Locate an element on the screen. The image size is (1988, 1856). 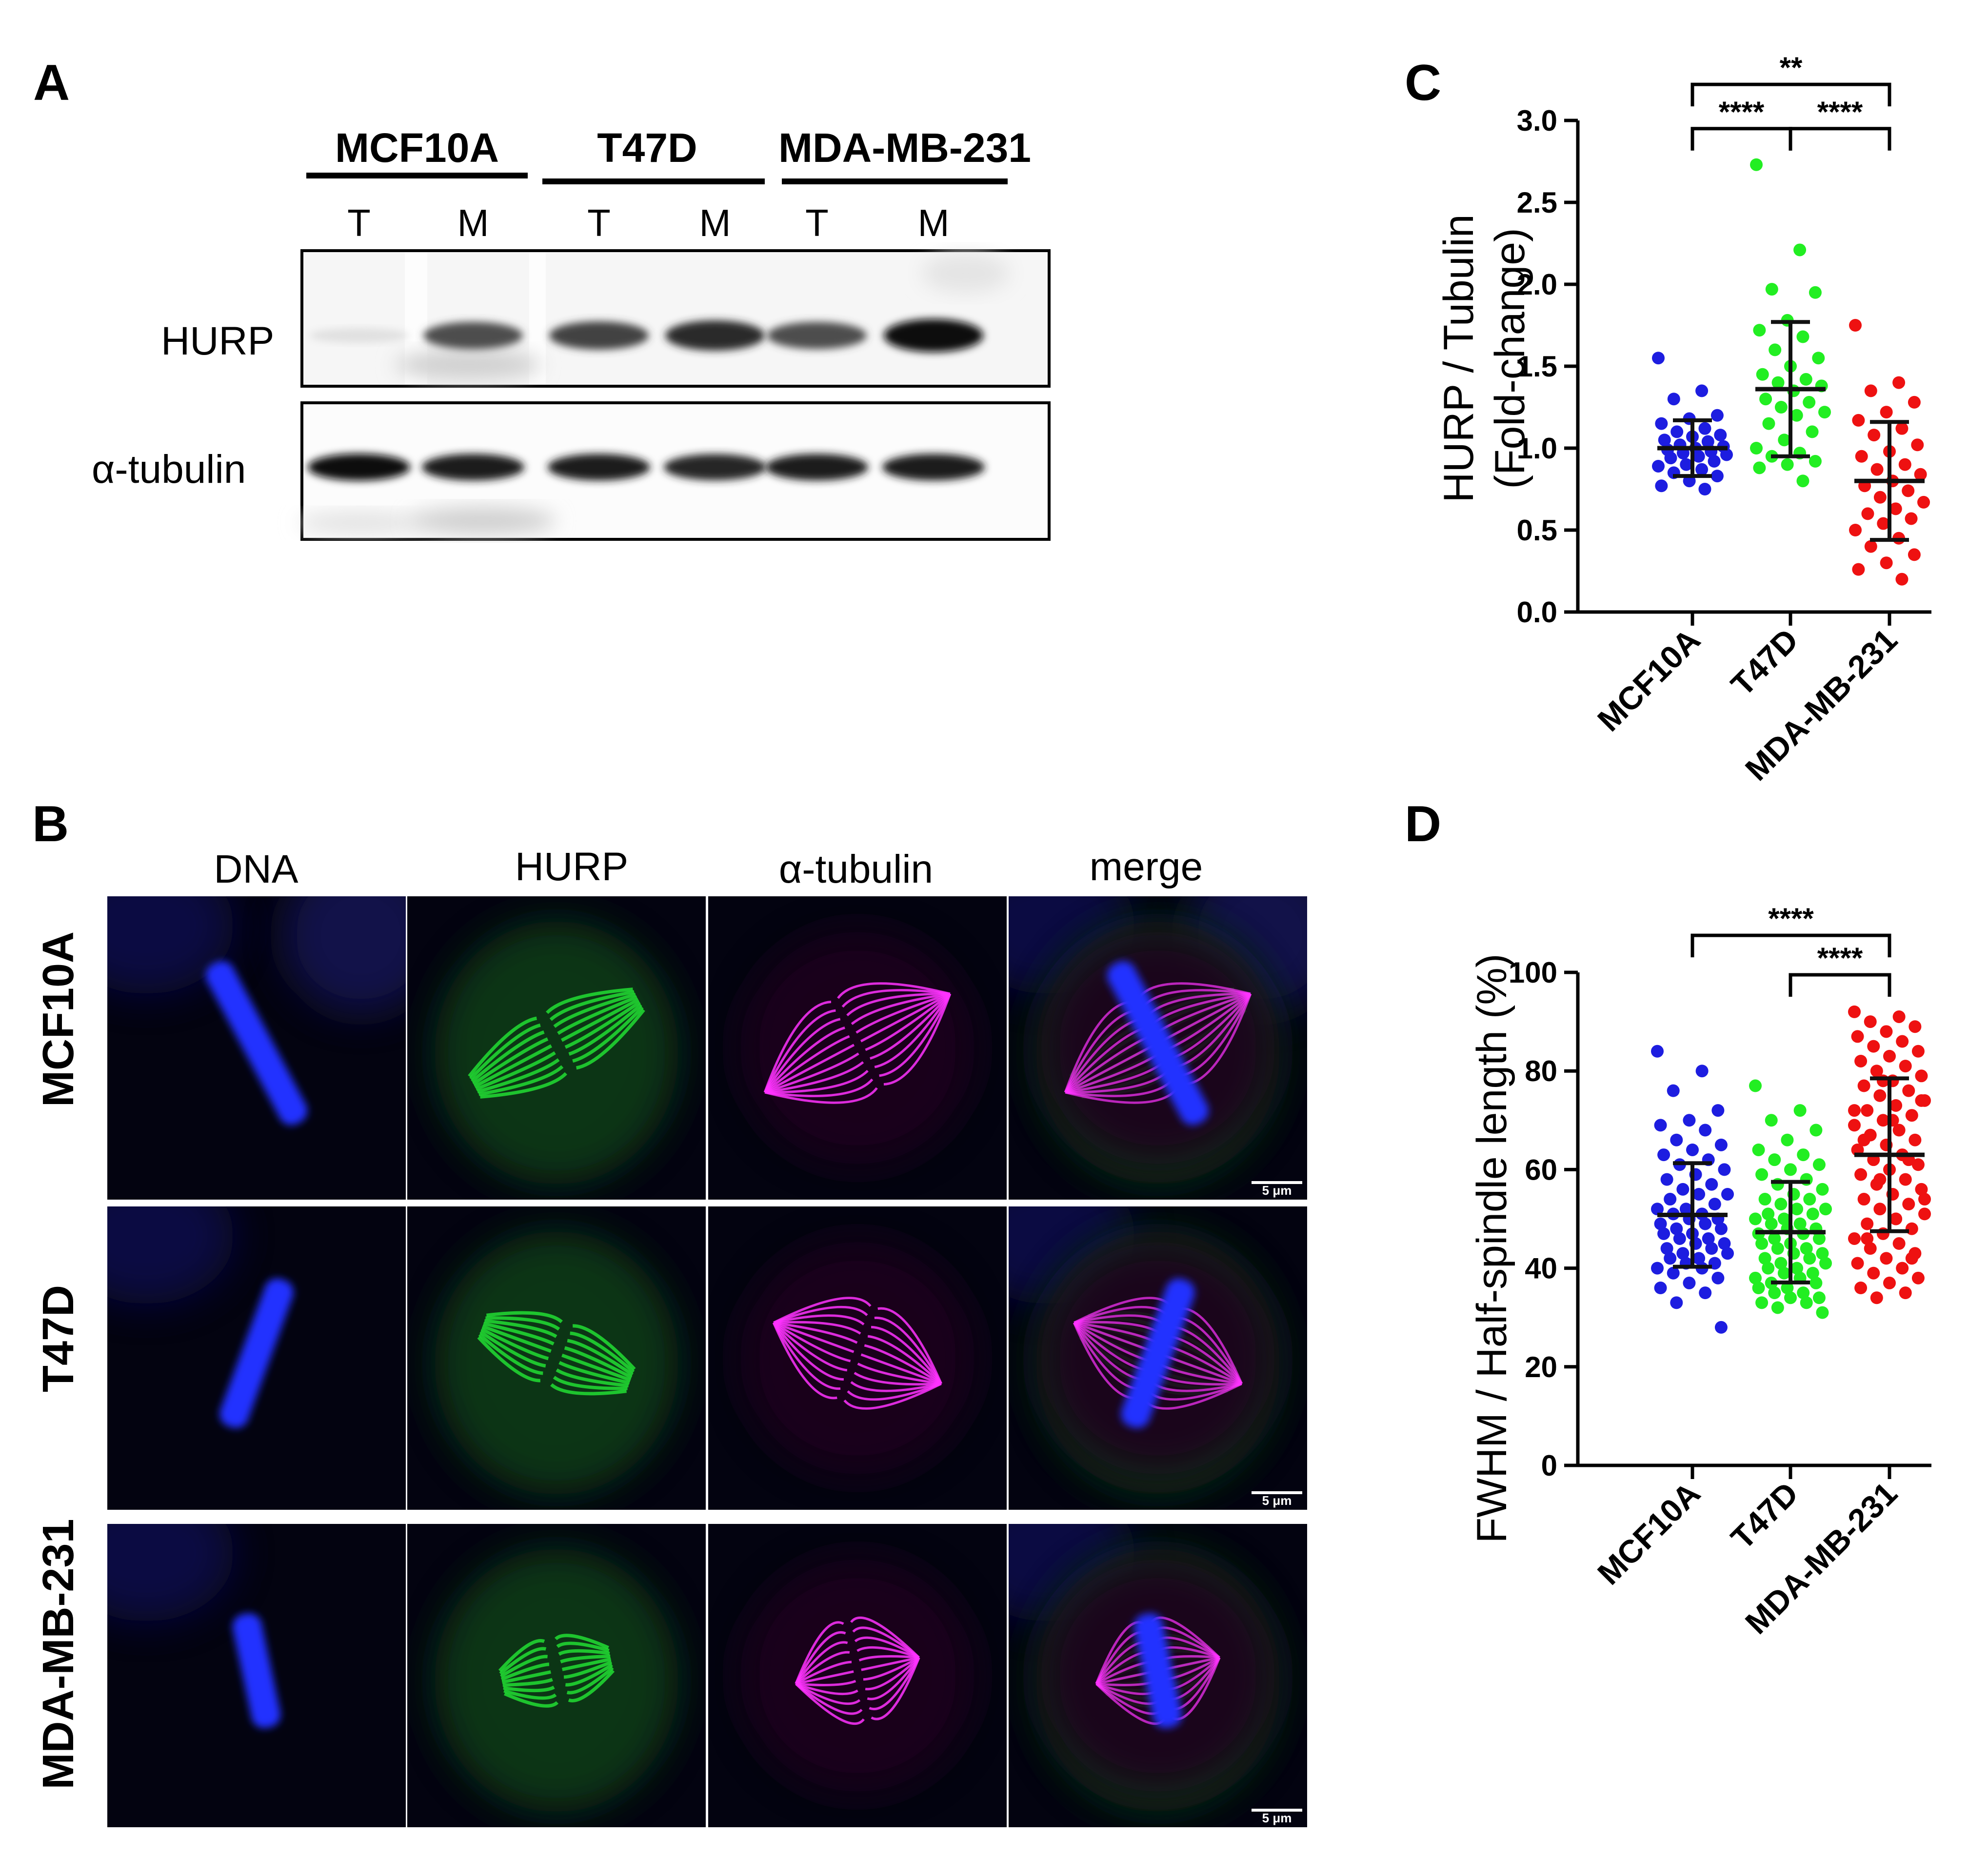
x-tick-label: T47D is located at coordinates (1764, 1515).